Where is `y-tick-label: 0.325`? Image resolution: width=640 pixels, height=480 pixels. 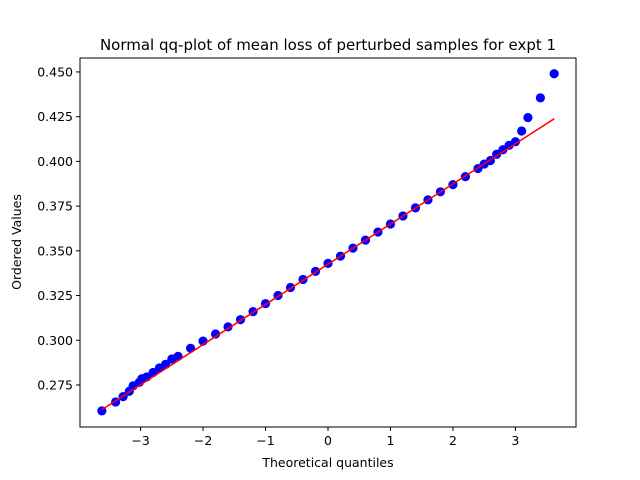 y-tick-label: 0.325 is located at coordinates (55, 295).